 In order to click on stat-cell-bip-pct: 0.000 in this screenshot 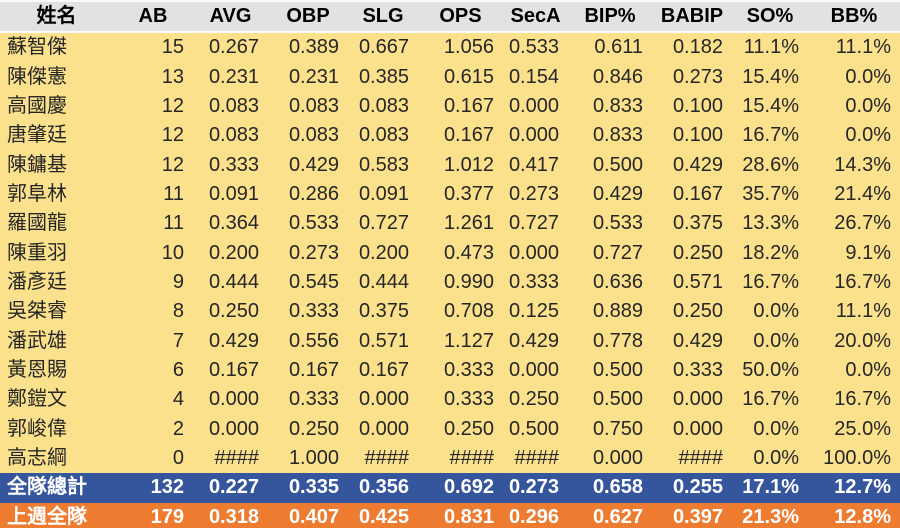, I will do `click(610, 458)`.